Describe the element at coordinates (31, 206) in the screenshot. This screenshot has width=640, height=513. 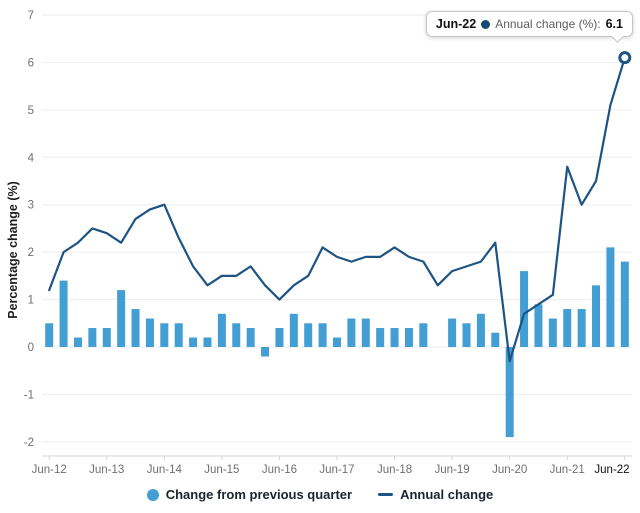
I see `y-tick-label: 3` at that location.